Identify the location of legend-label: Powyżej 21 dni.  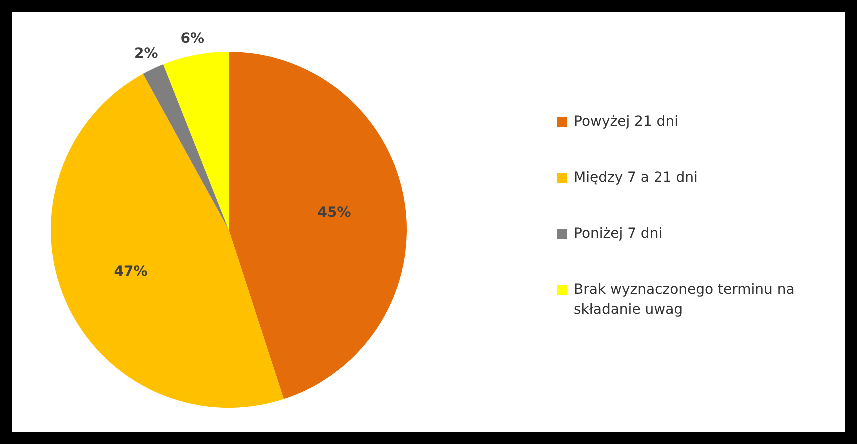
(626, 122).